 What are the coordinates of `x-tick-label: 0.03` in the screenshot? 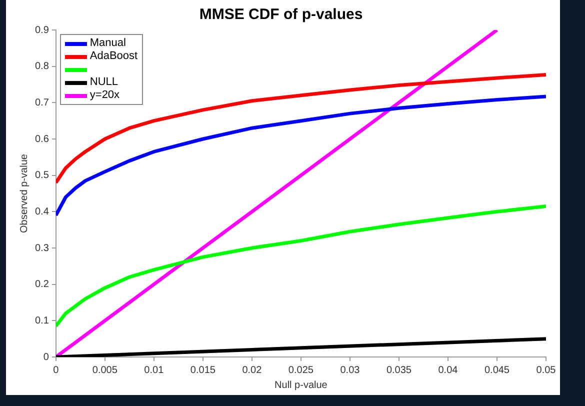 It's located at (350, 370).